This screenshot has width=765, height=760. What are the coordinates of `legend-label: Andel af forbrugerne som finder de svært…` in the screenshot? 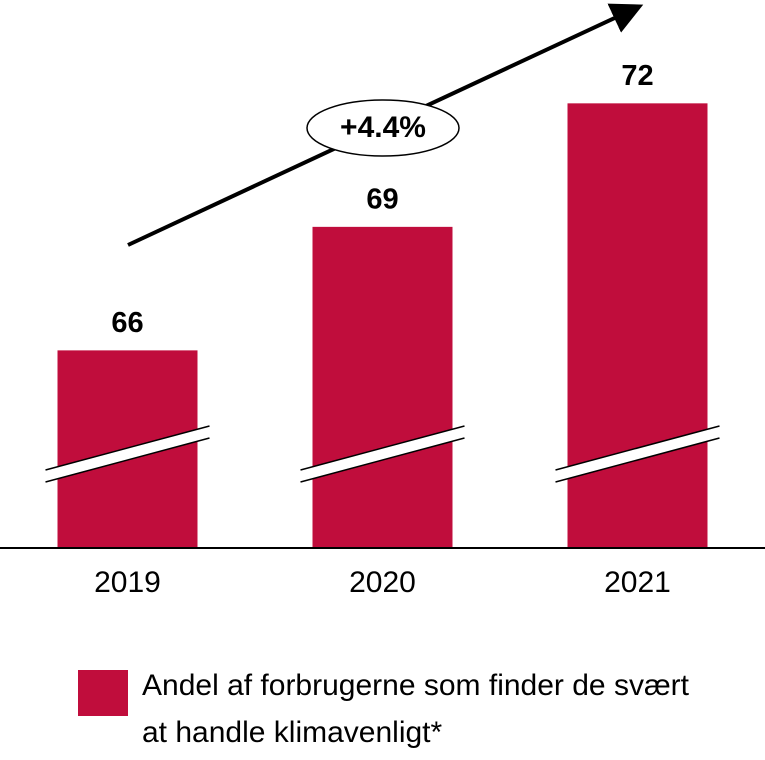 It's located at (415, 709).